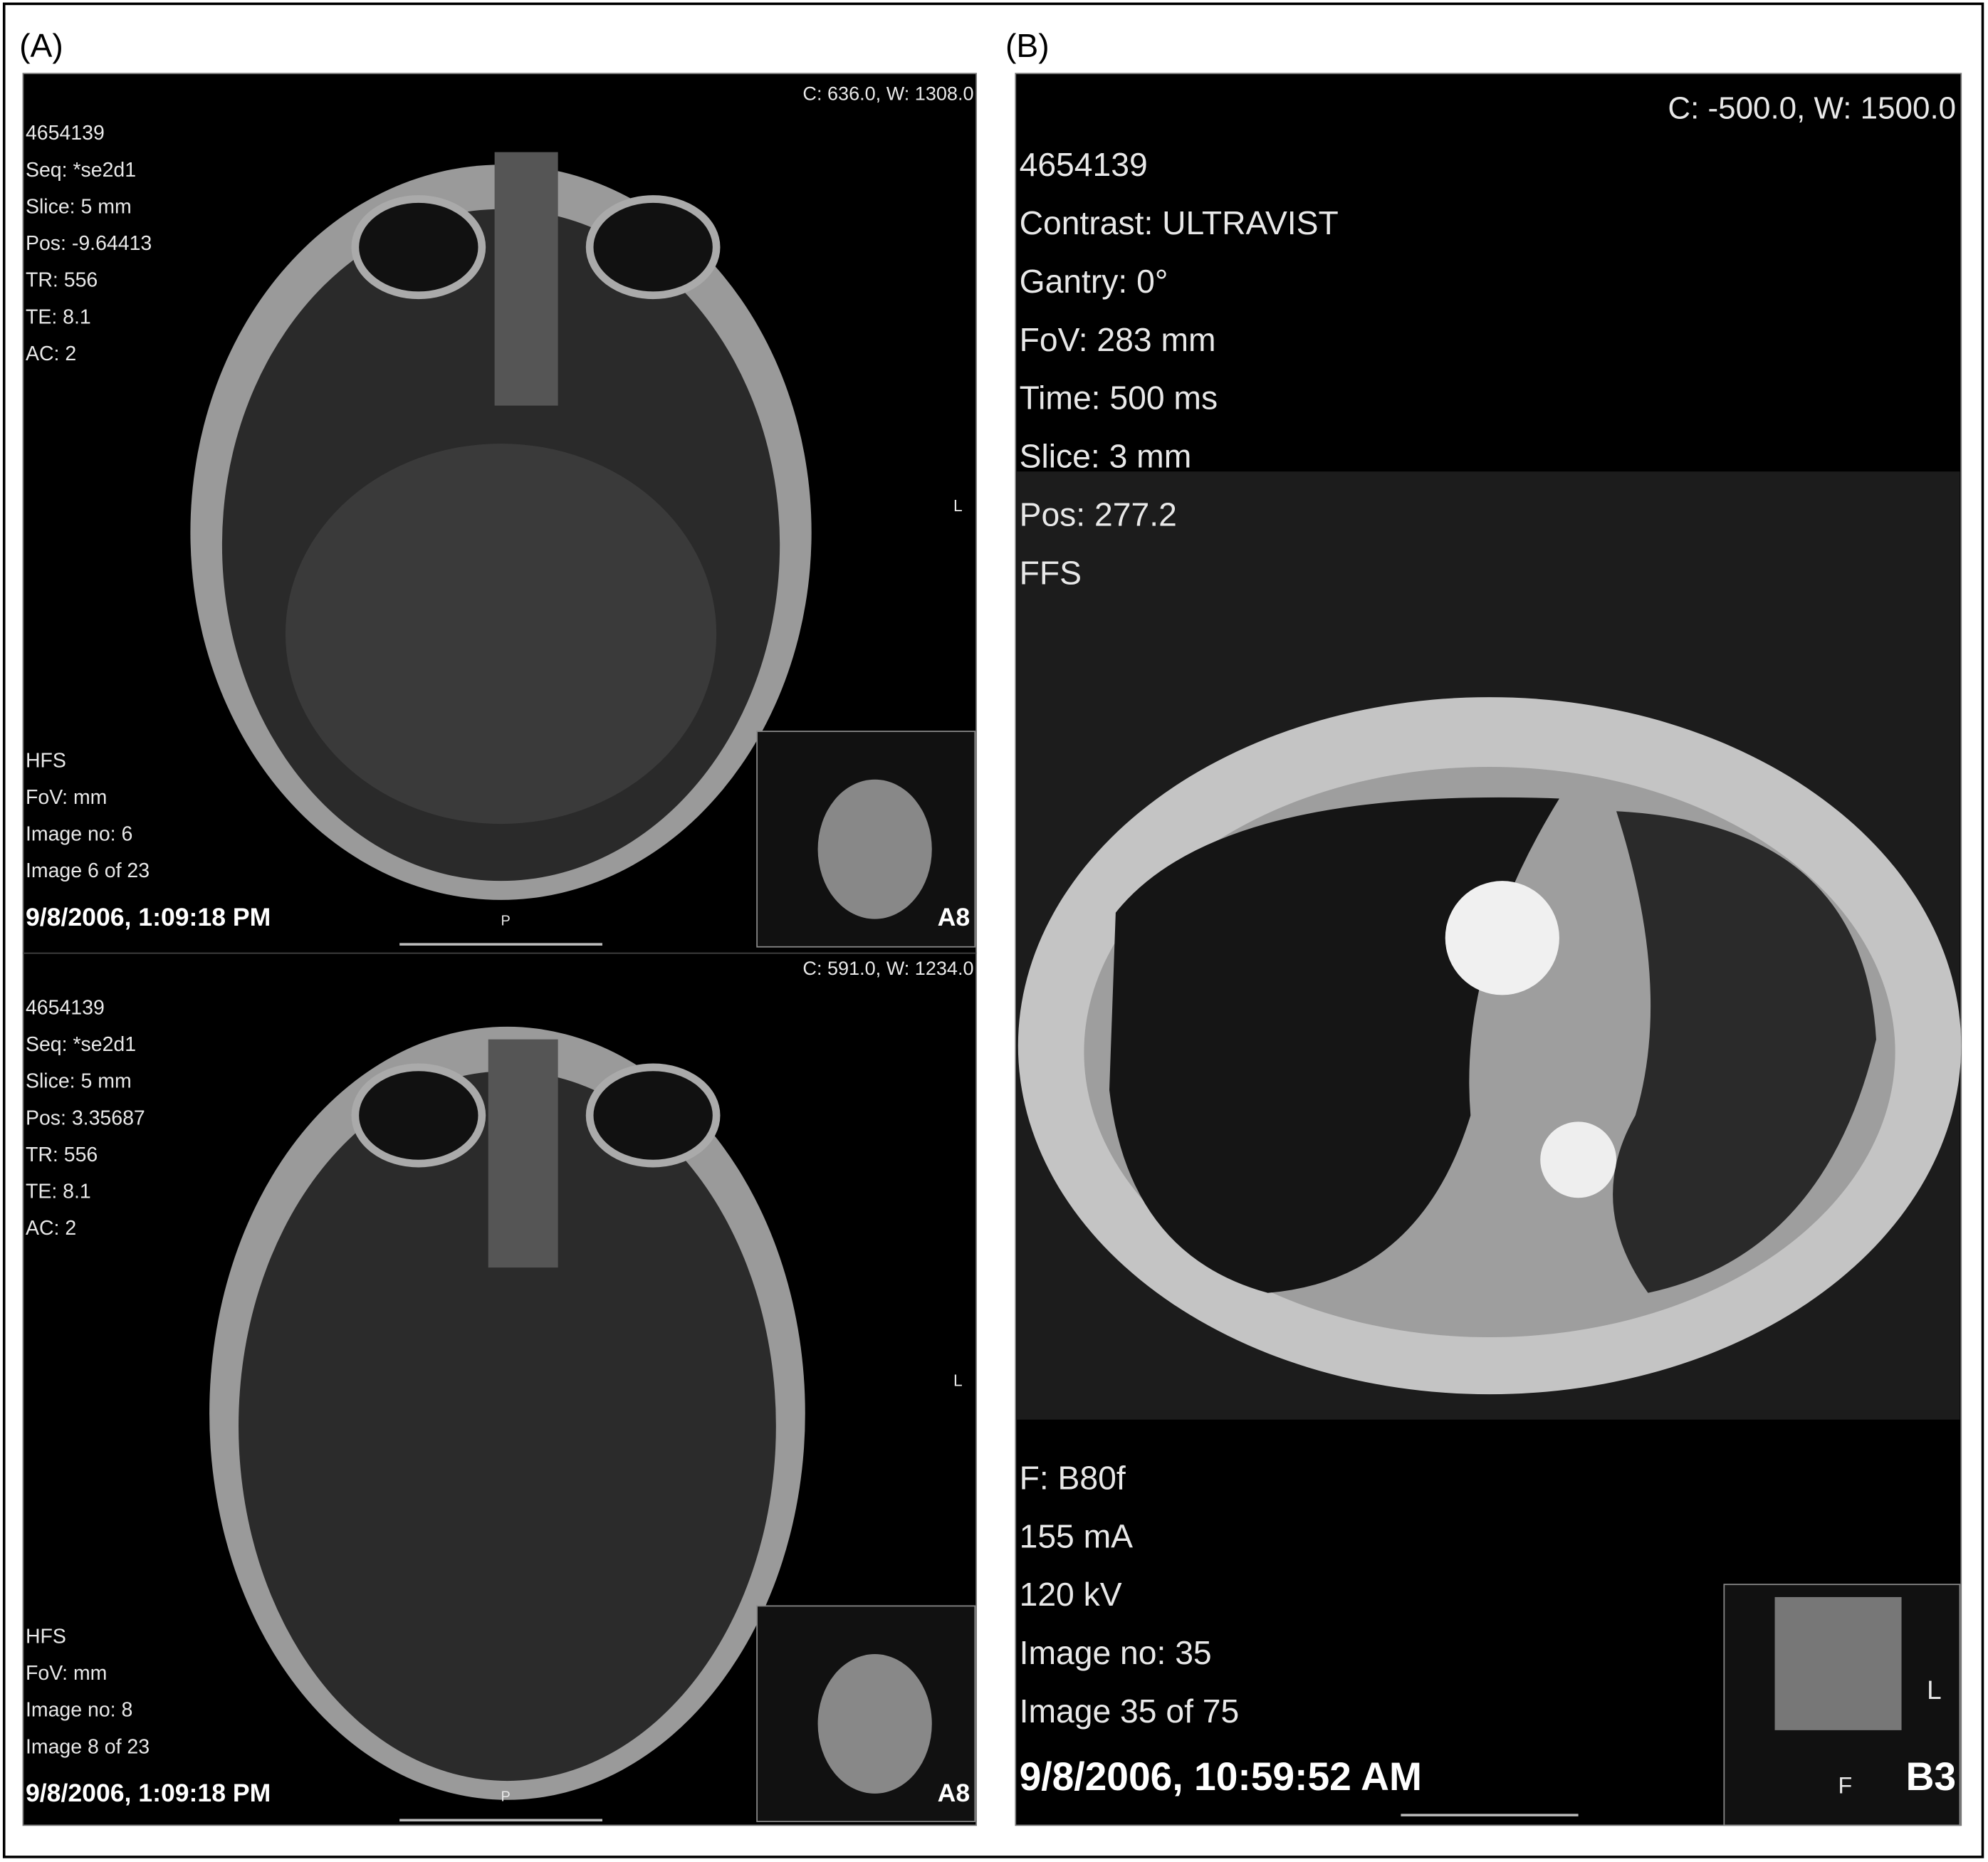  Describe the element at coordinates (85, 1118) in the screenshot. I see `dicom-info: Pos: 3.35687` at that location.